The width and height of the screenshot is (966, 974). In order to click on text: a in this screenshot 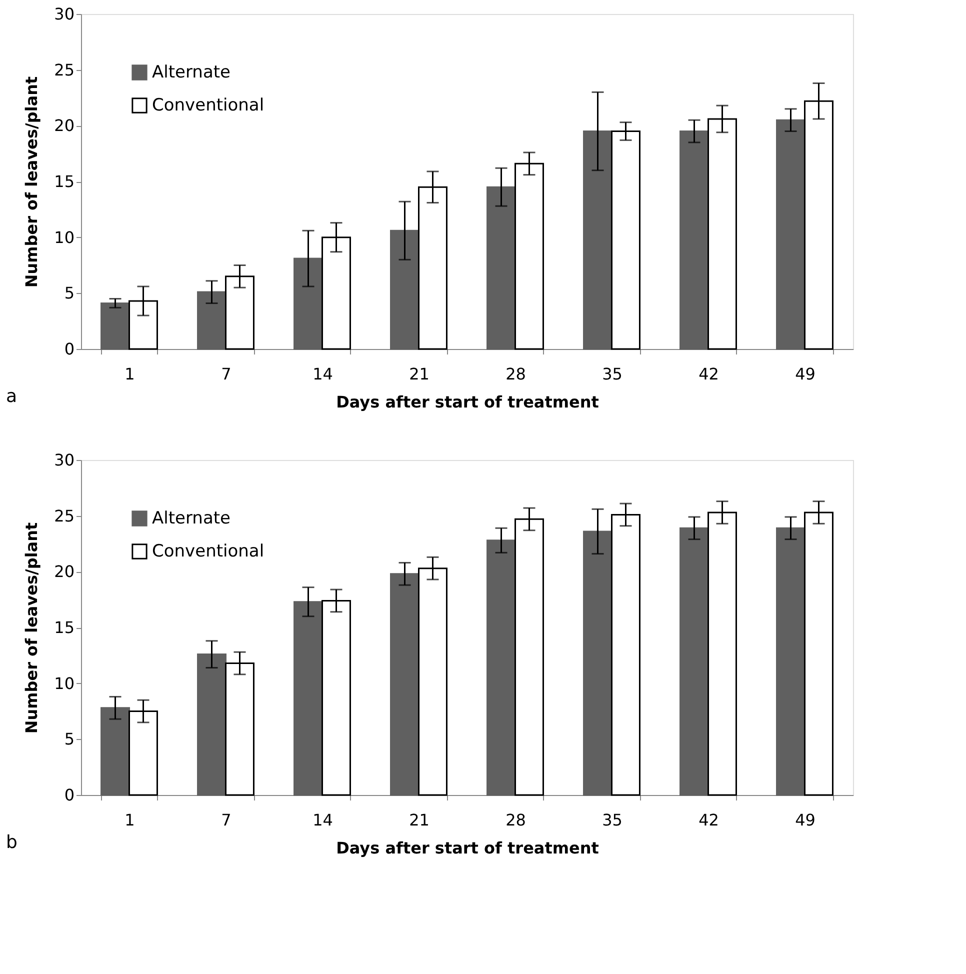, I will do `click(12, 396)`.